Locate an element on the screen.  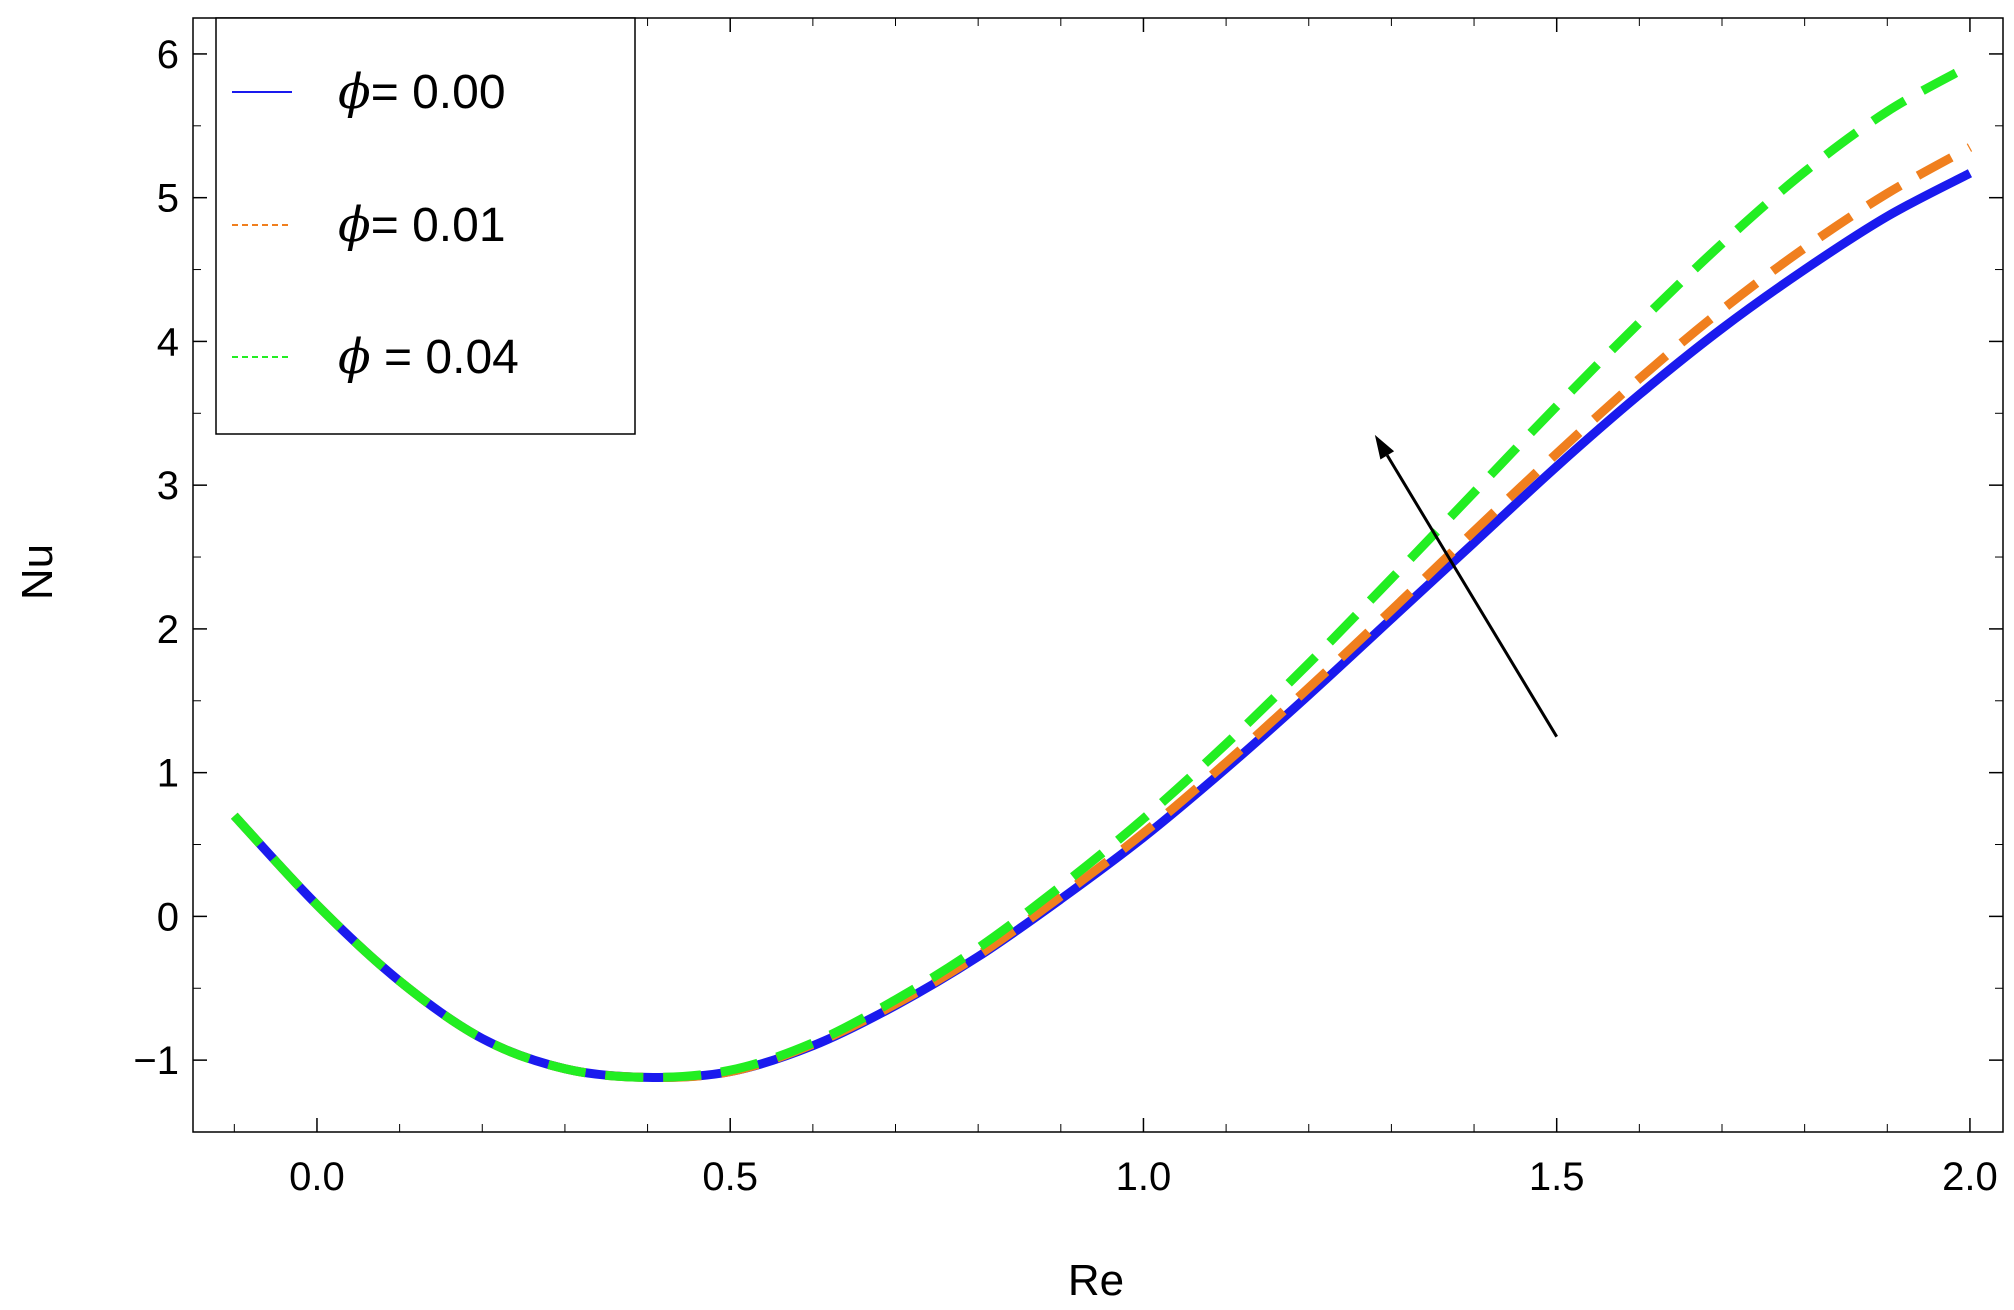
y-tick-label: 0 is located at coordinates (168, 917).